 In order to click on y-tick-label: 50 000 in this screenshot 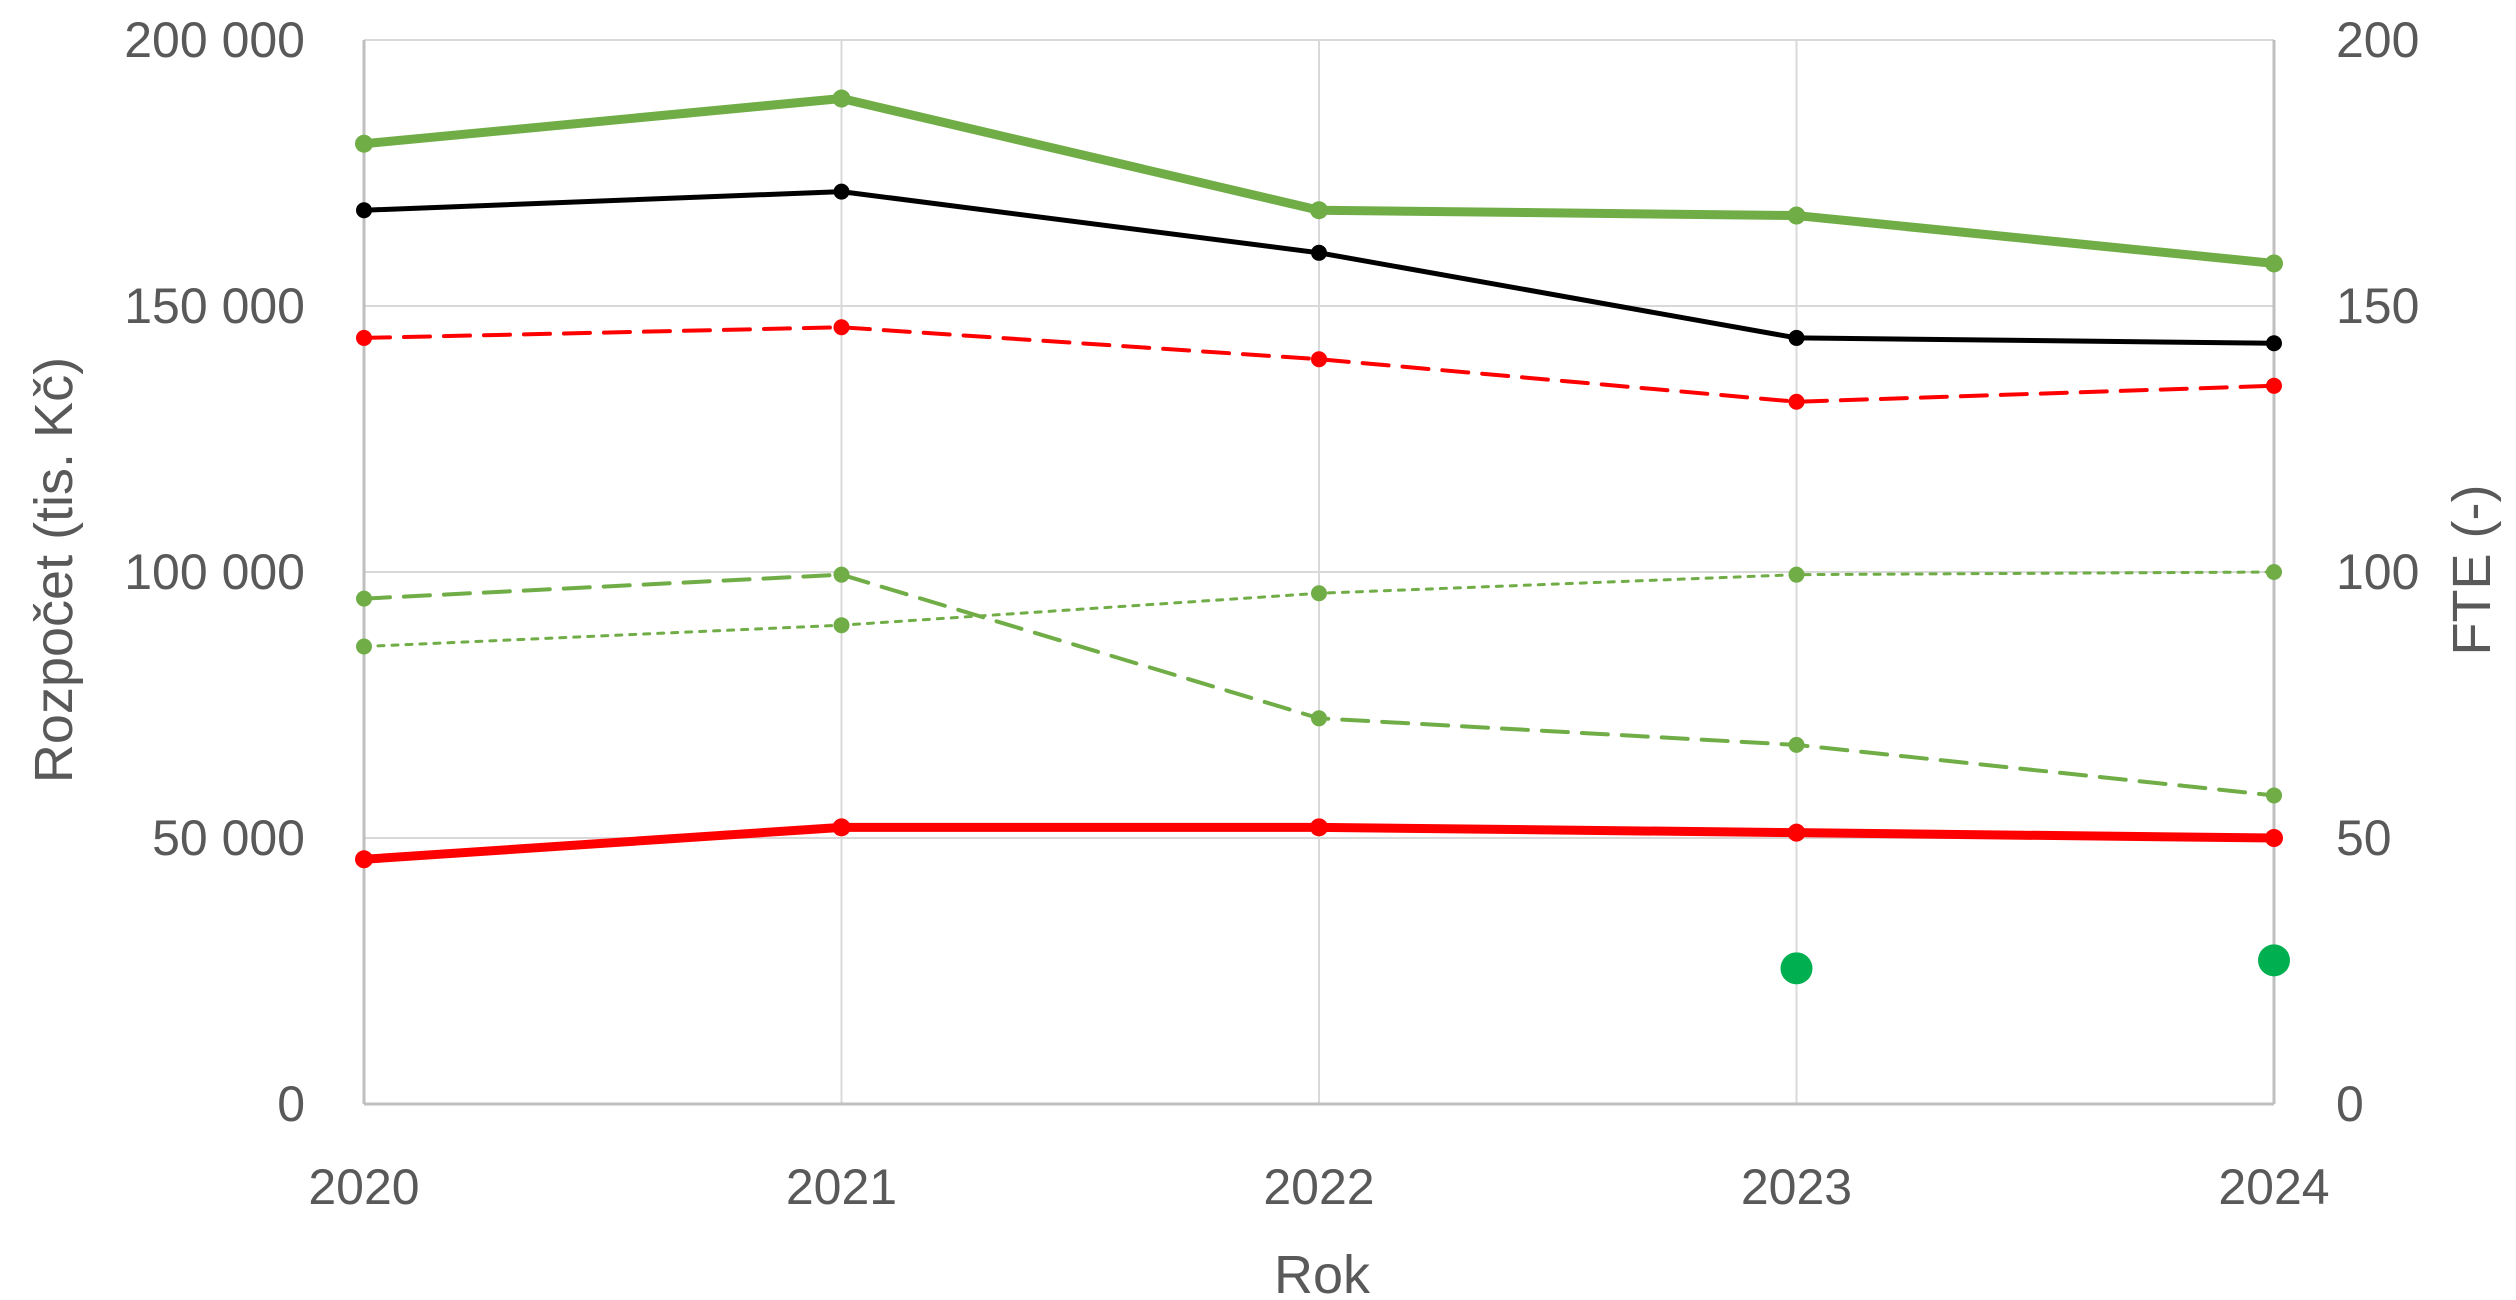, I will do `click(228, 838)`.